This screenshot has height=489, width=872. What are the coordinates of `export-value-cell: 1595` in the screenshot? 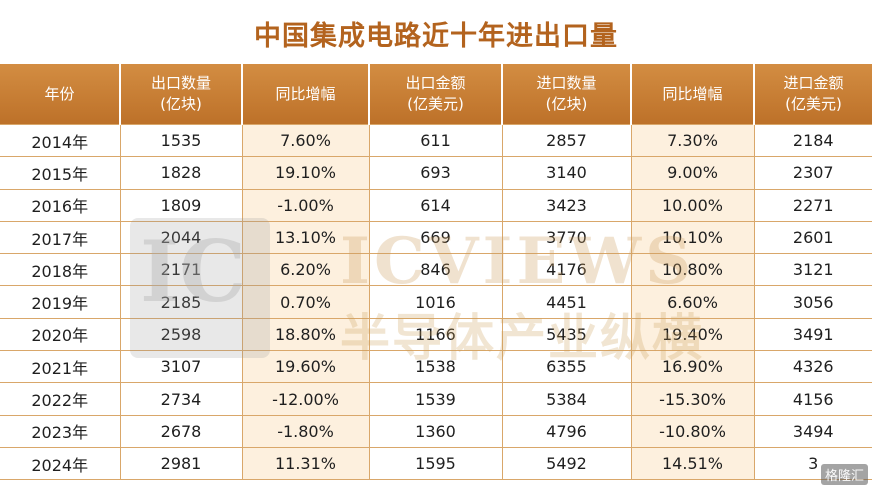 It's located at (435, 463).